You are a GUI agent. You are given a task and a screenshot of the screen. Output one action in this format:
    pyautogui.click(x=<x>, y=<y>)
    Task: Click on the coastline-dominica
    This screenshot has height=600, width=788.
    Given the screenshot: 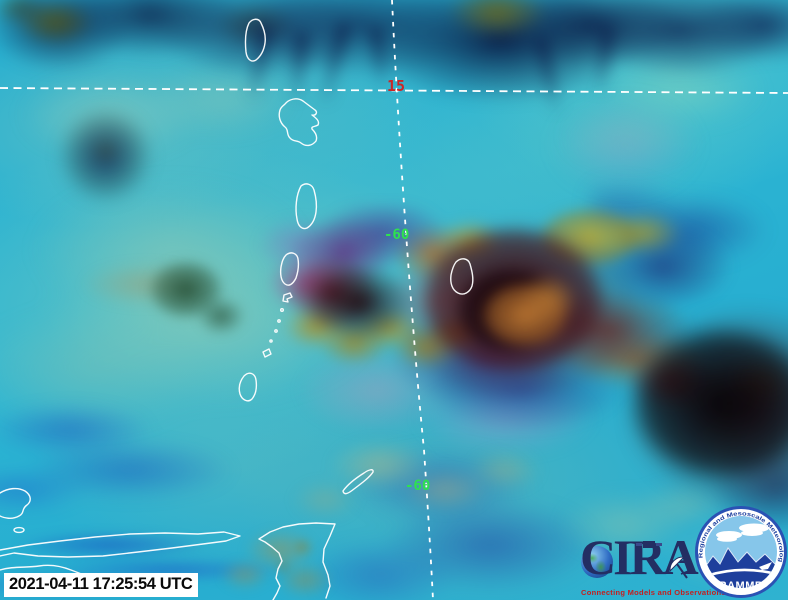 What is the action you would take?
    pyautogui.click(x=255, y=40)
    